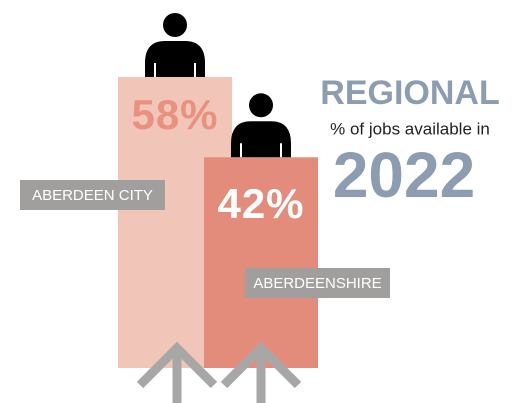 The image size is (521, 403). Describe the element at coordinates (404, 175) in the screenshot. I see `year: 2022` at that location.